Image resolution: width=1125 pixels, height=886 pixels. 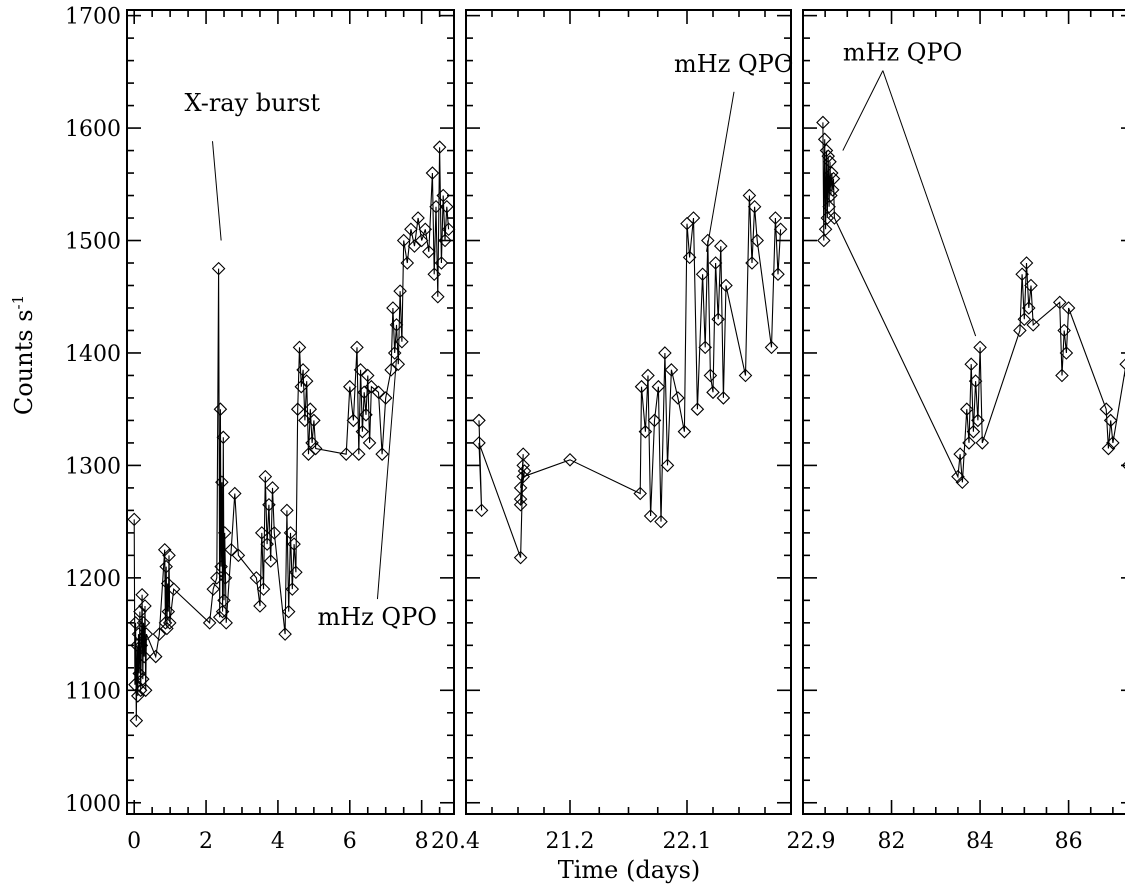 I want to click on y-tick-label: 1000, so click(x=93, y=804).